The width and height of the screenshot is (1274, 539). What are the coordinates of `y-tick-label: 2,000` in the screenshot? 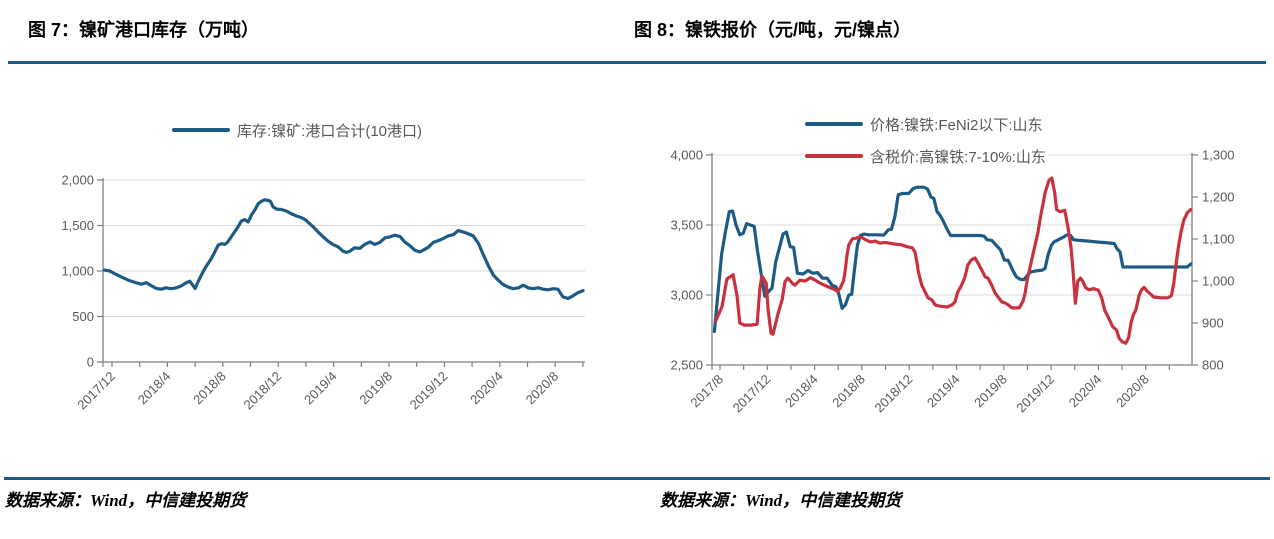 It's located at (77, 180).